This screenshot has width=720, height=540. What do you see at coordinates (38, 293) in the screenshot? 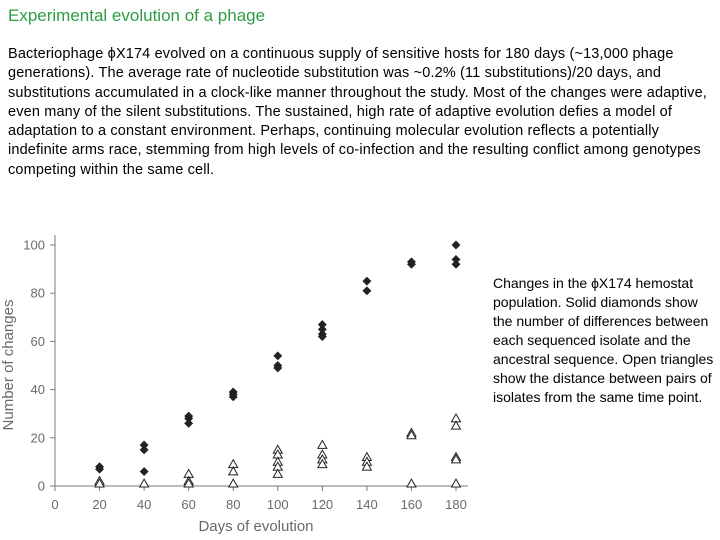
I see `y-tick-label: 80` at bounding box center [38, 293].